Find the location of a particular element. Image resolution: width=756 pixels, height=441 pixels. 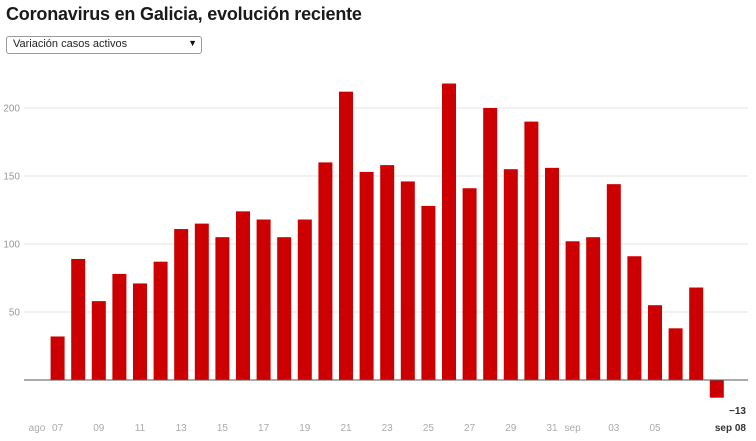

x-tick-label: 17 is located at coordinates (264, 428).